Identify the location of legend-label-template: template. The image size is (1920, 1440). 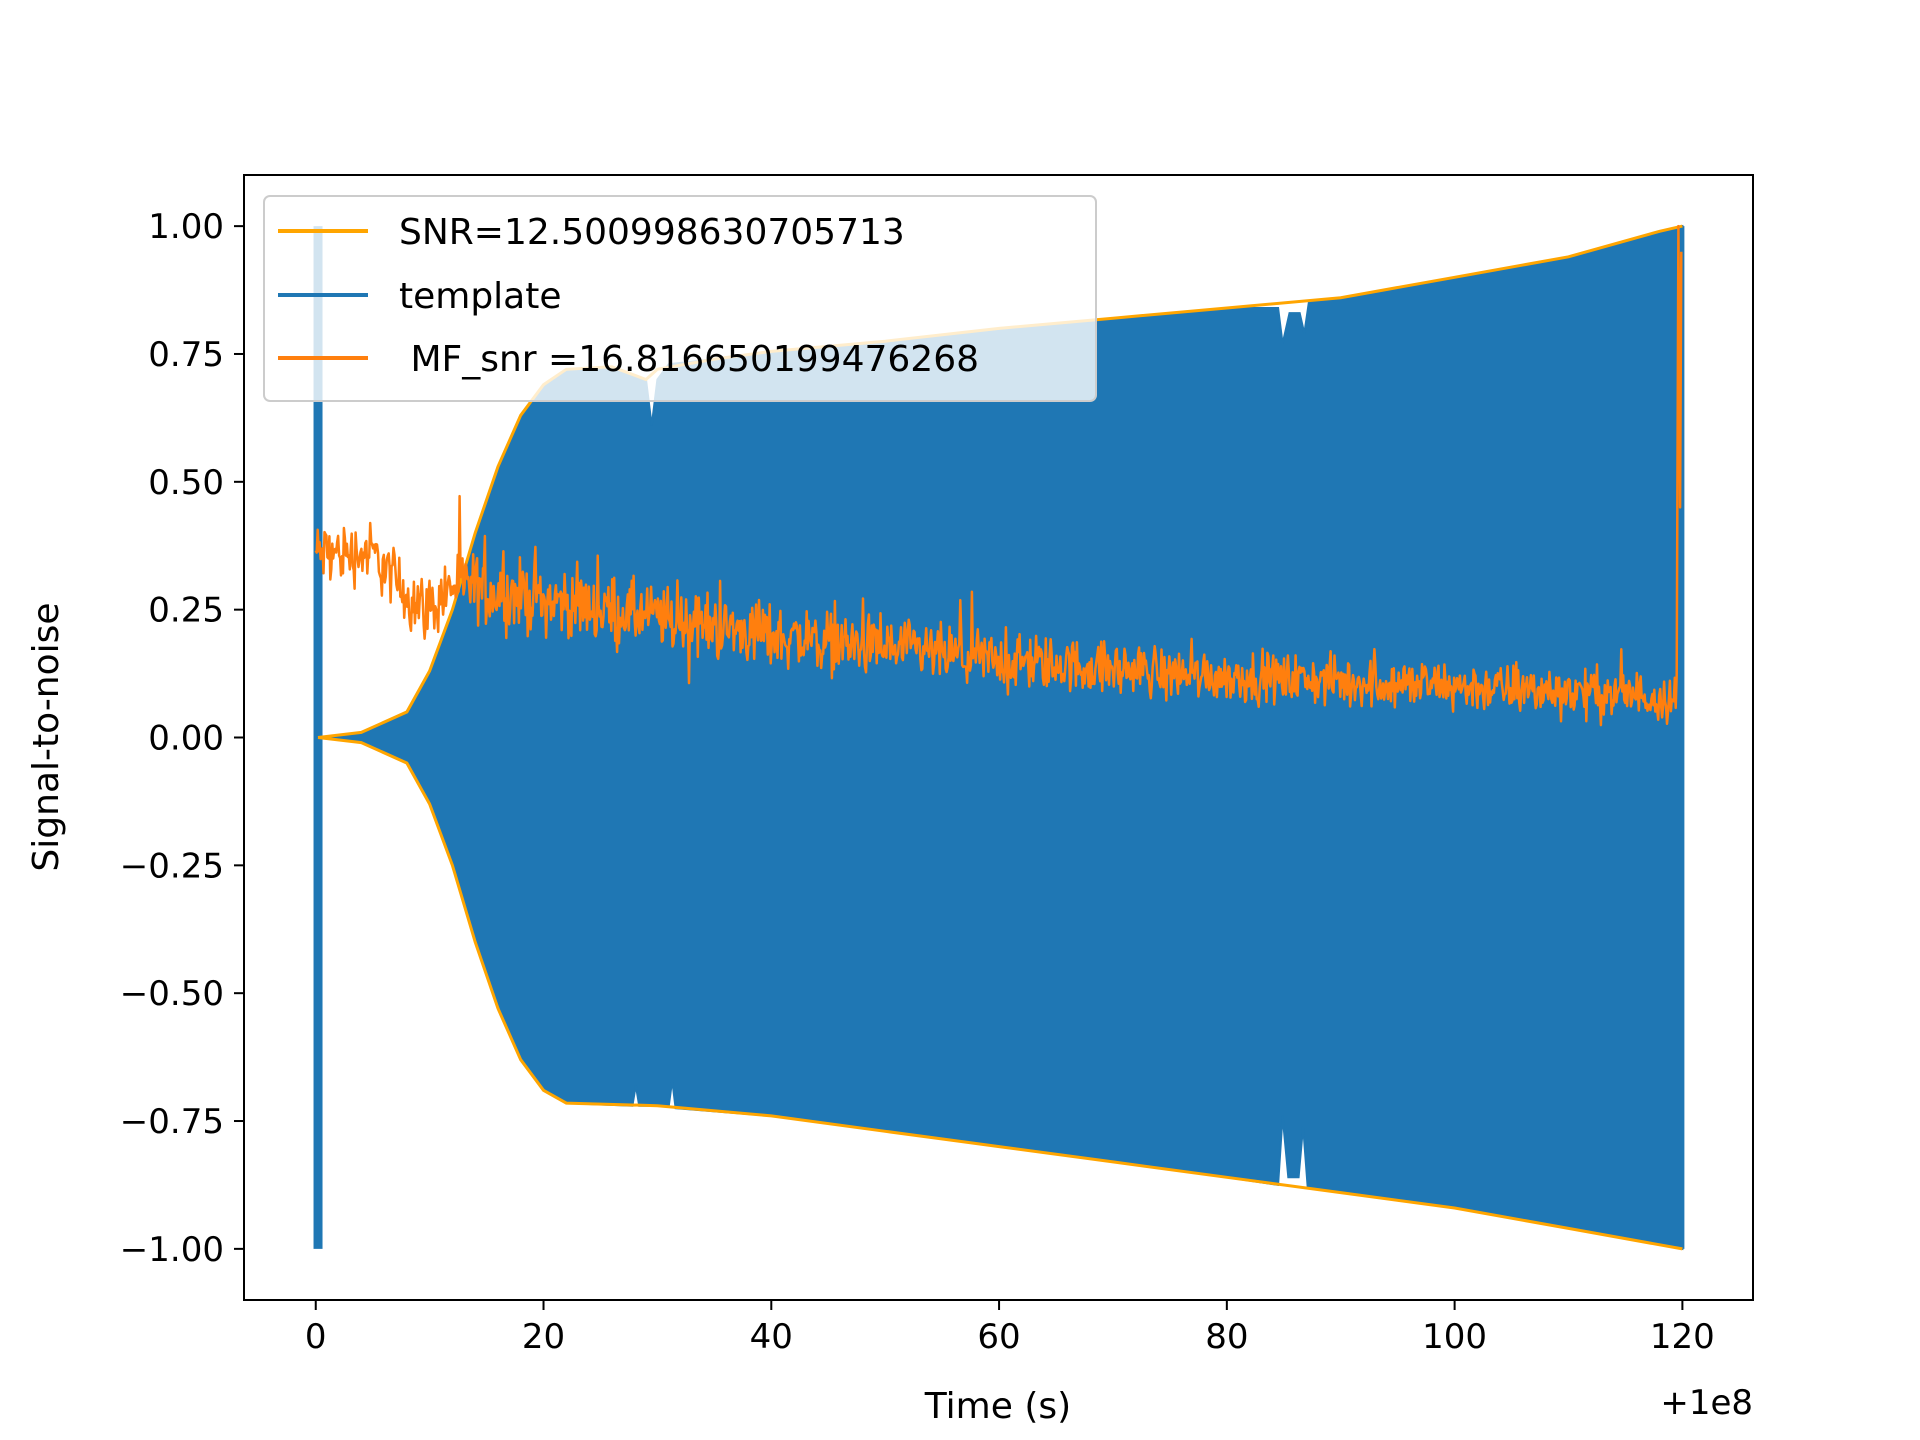
(480, 296).